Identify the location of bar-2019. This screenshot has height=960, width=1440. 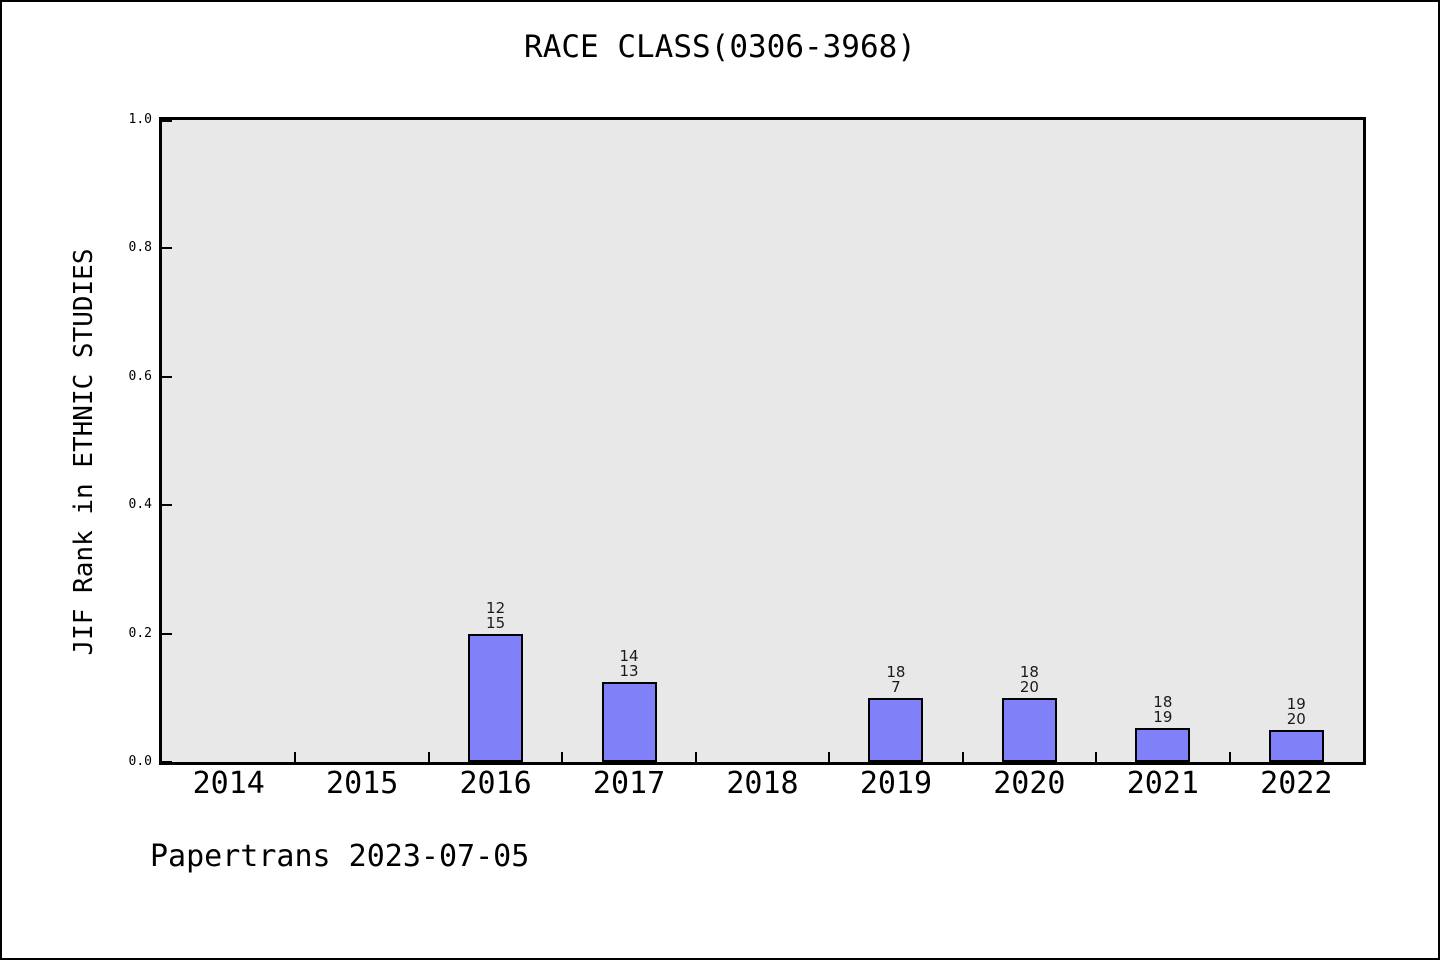
(896, 730).